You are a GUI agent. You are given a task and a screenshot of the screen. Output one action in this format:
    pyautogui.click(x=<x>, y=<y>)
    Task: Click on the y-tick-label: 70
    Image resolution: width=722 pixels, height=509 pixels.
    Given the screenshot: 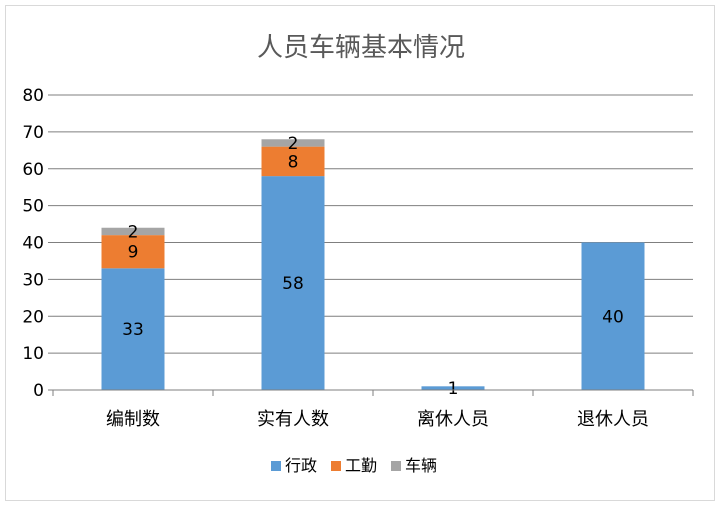 What is the action you would take?
    pyautogui.click(x=33, y=133)
    